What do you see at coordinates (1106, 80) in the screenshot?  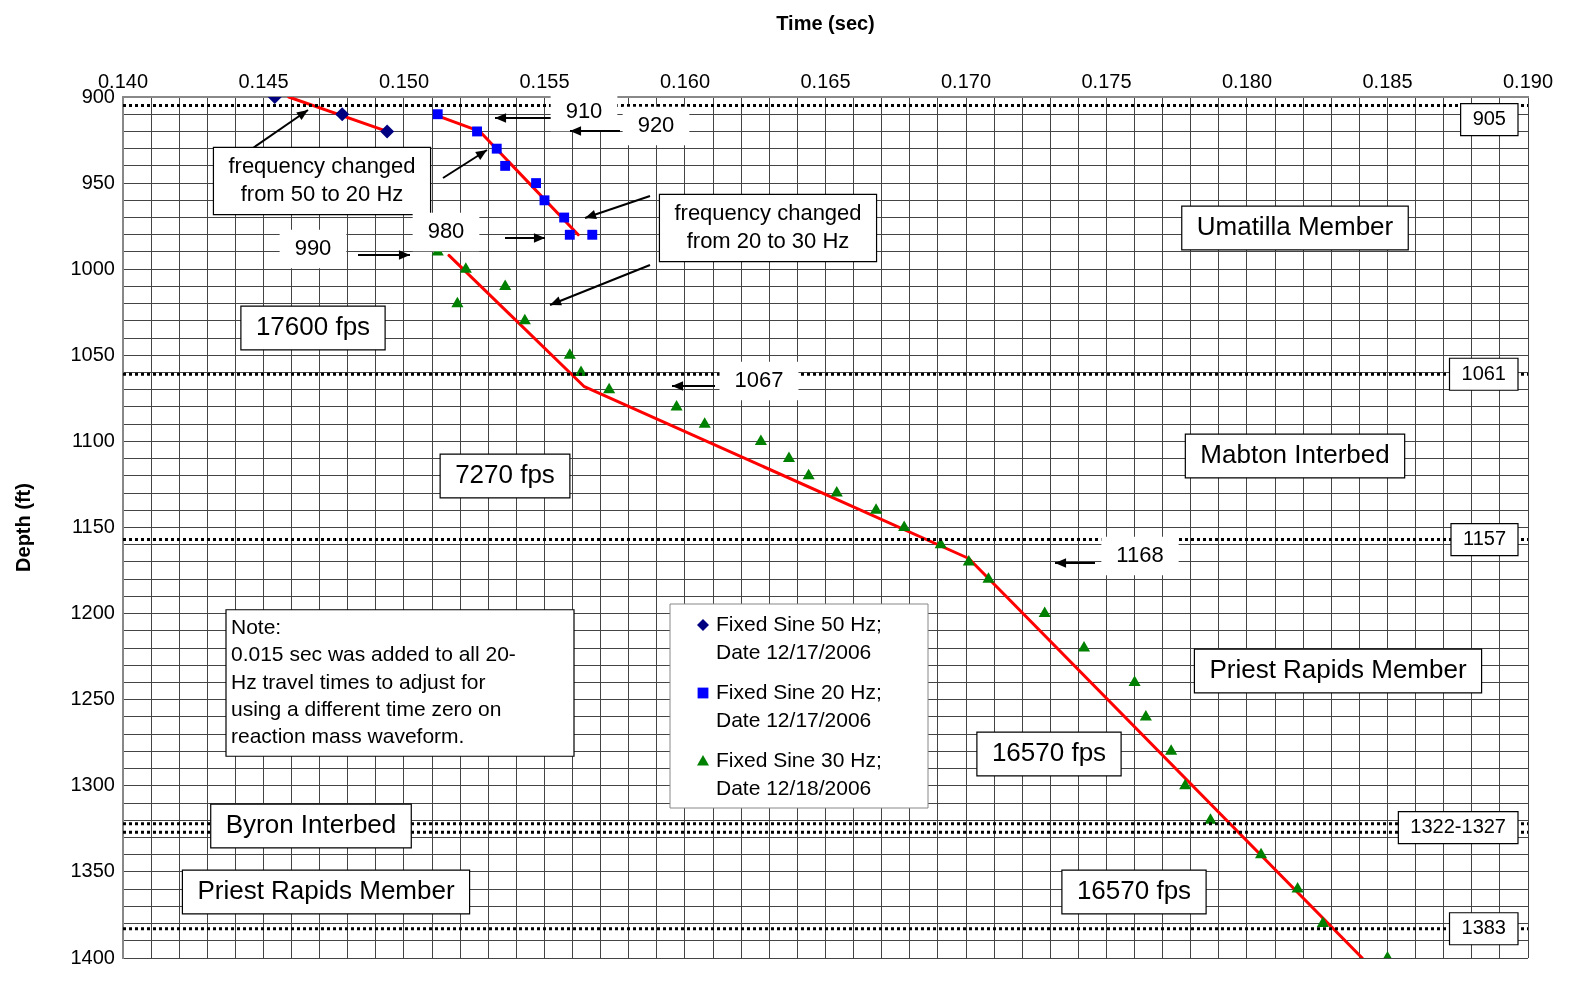 I see `x-tick-label: 0.175` at bounding box center [1106, 80].